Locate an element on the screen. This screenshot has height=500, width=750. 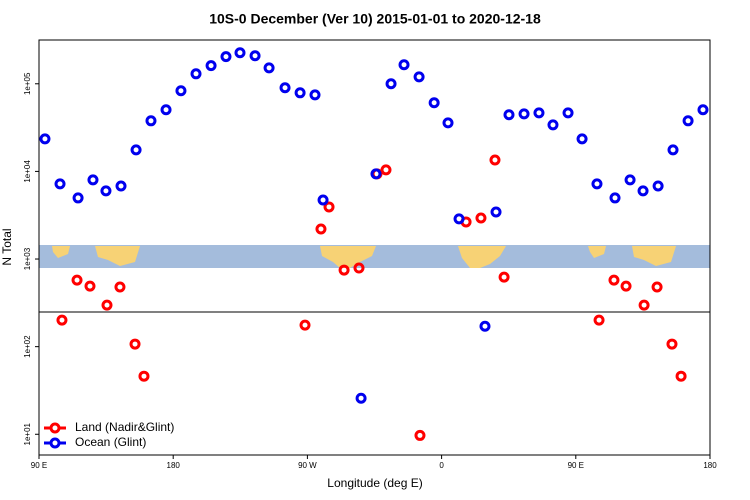
y-tick-label: 1e+01 is located at coordinates (27, 433).